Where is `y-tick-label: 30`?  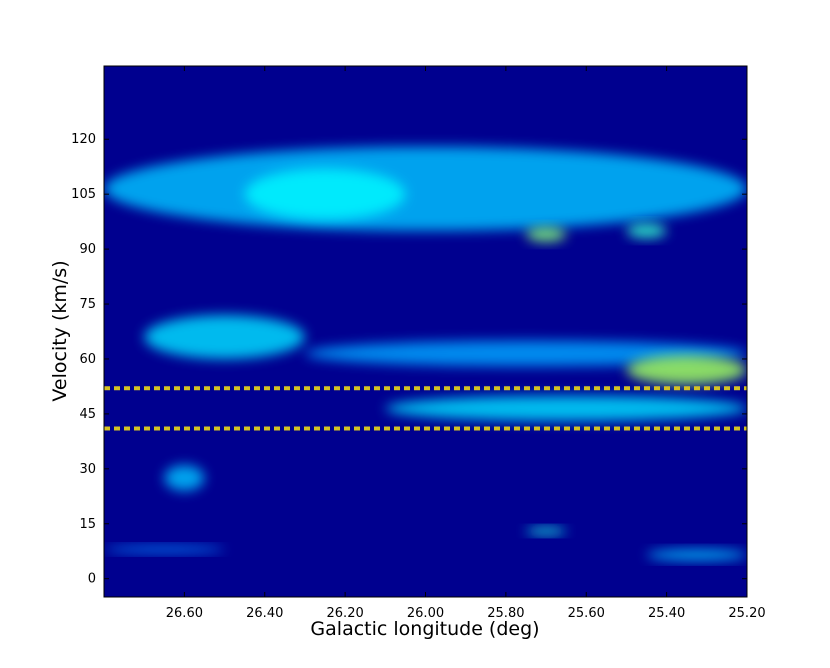
y-tick-label: 30 is located at coordinates (87, 469).